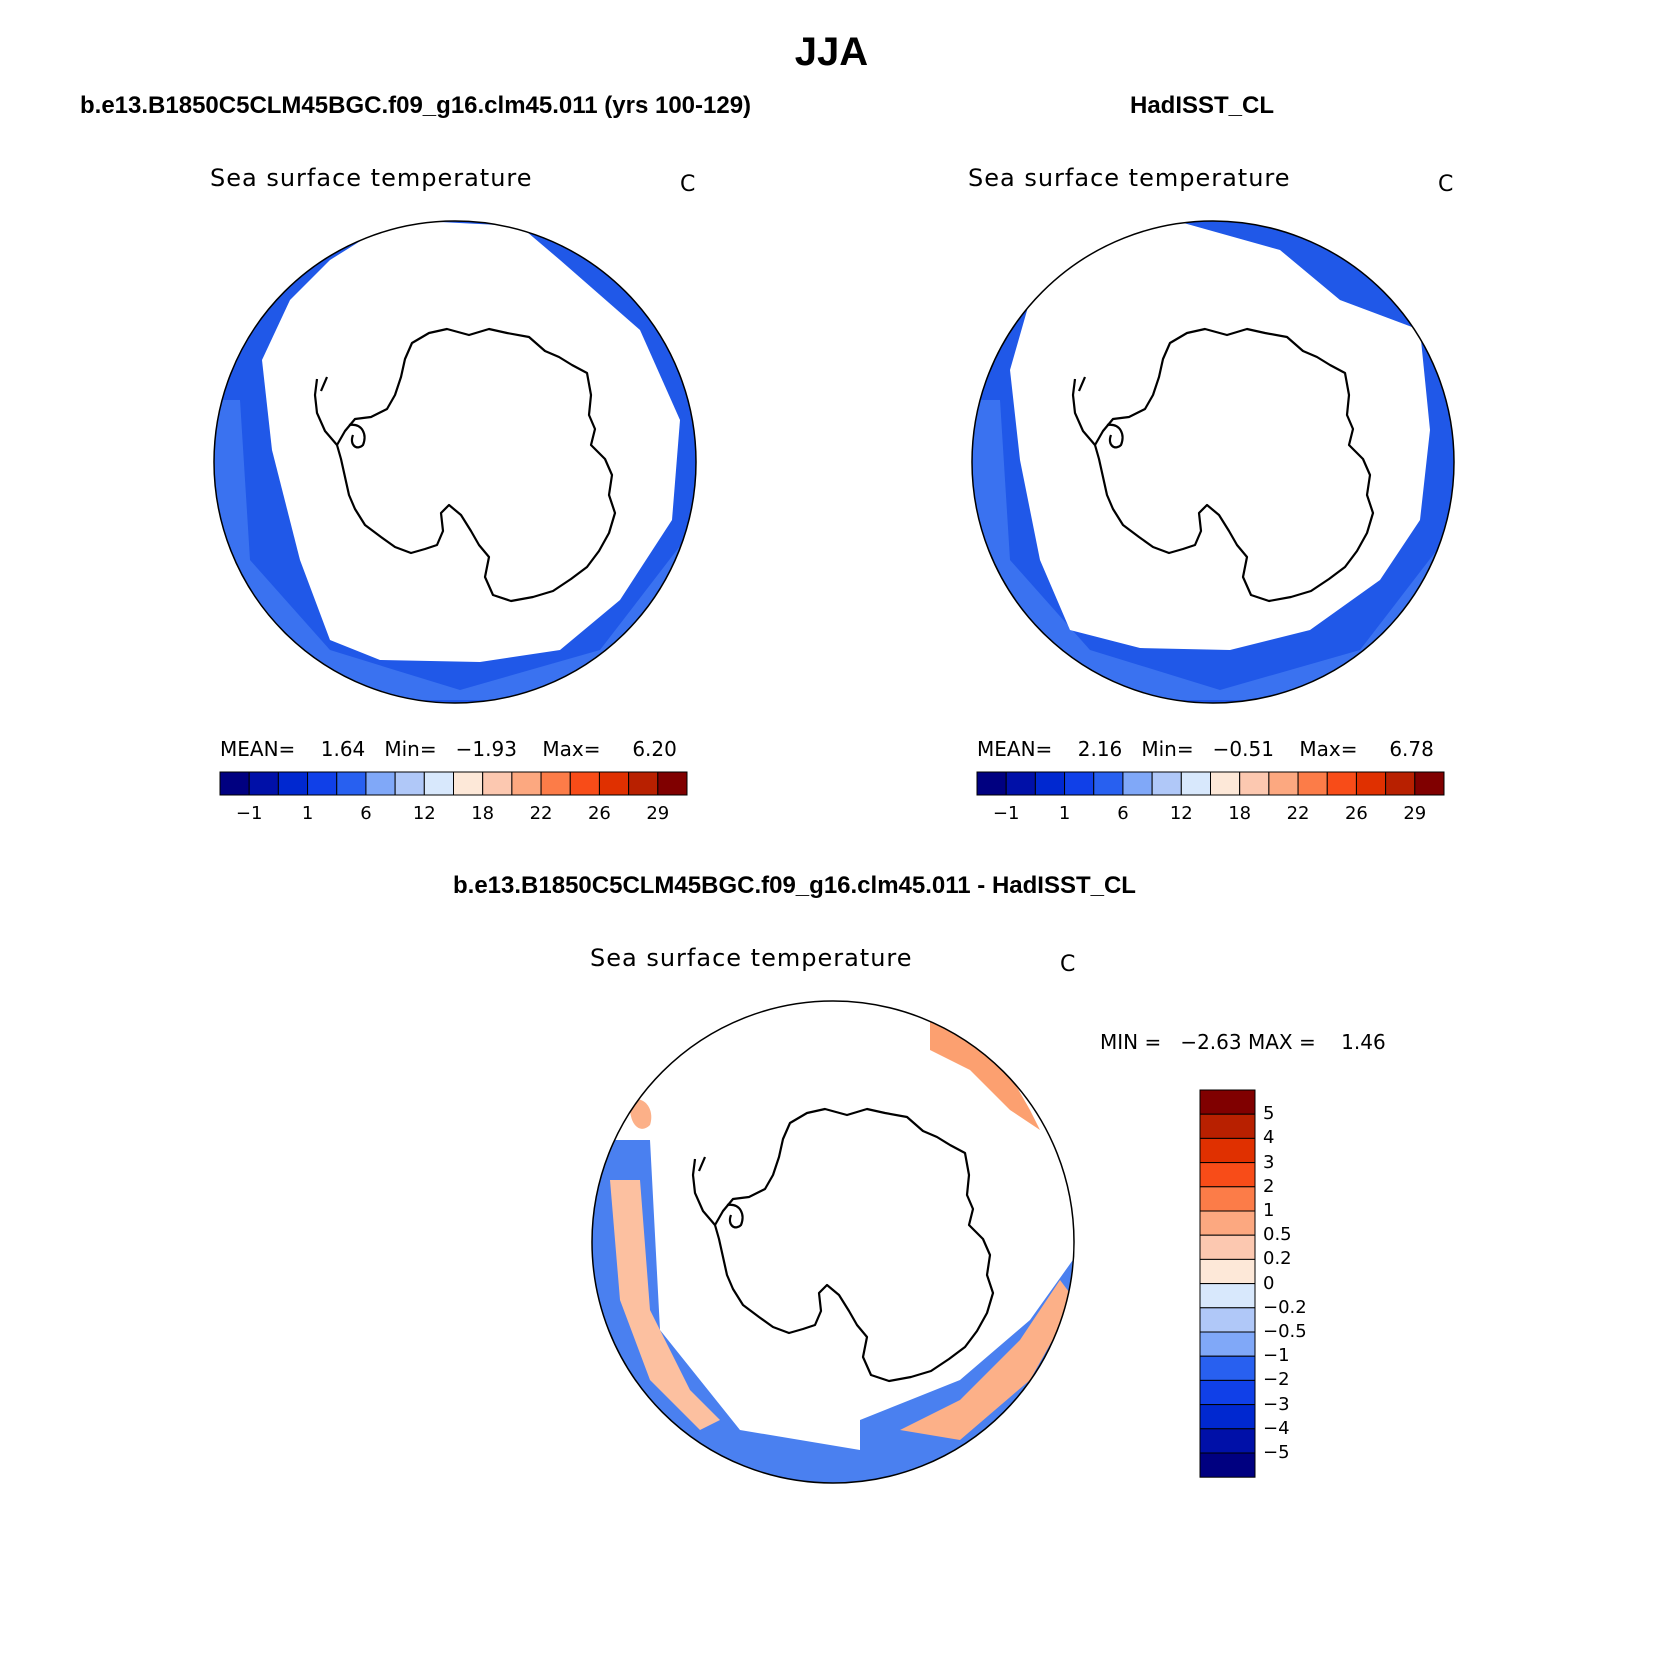 This screenshot has width=1663, height=1666. Describe the element at coordinates (366, 813) in the screenshot. I see `model-colorbar-tick-label: 6` at that location.